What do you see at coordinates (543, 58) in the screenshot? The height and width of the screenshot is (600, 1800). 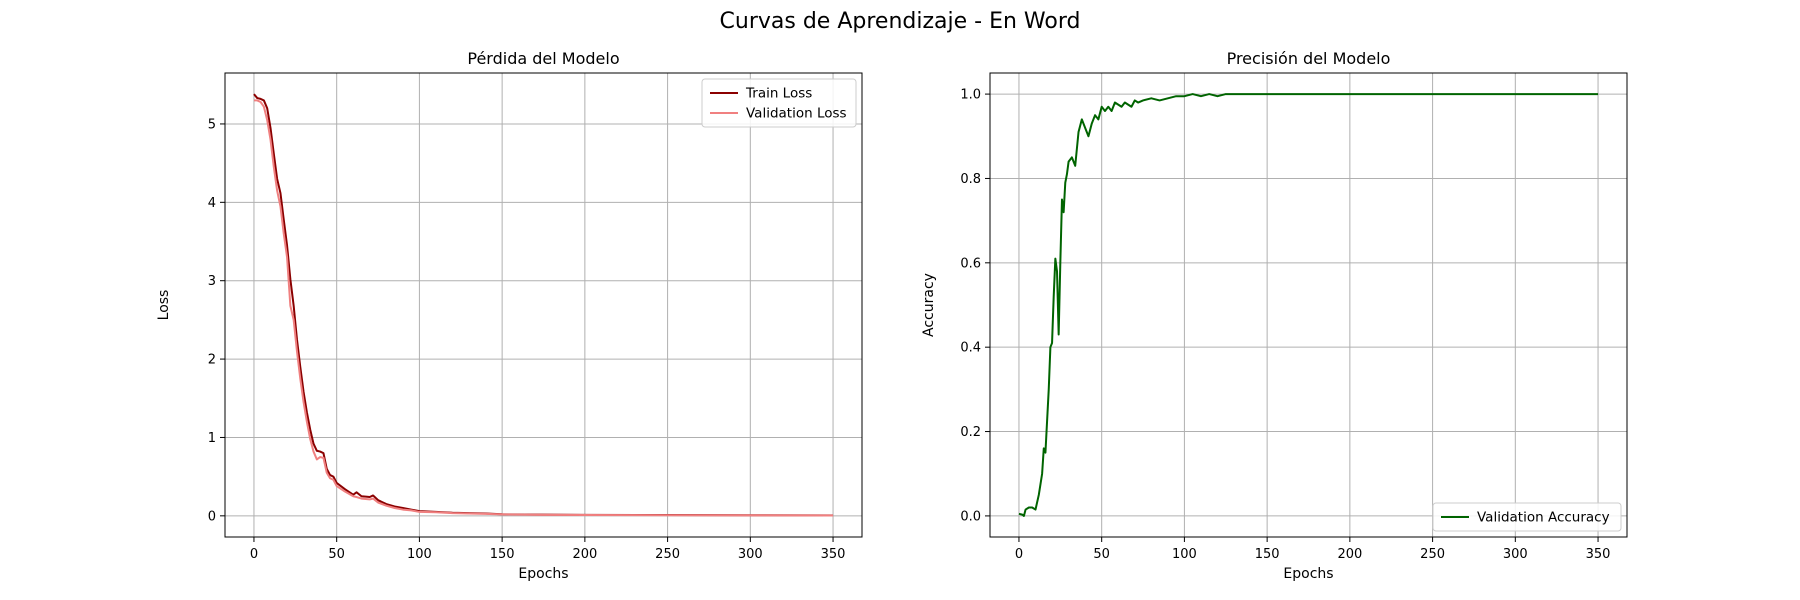 I see `axes-title: Pérdida del Modelo` at bounding box center [543, 58].